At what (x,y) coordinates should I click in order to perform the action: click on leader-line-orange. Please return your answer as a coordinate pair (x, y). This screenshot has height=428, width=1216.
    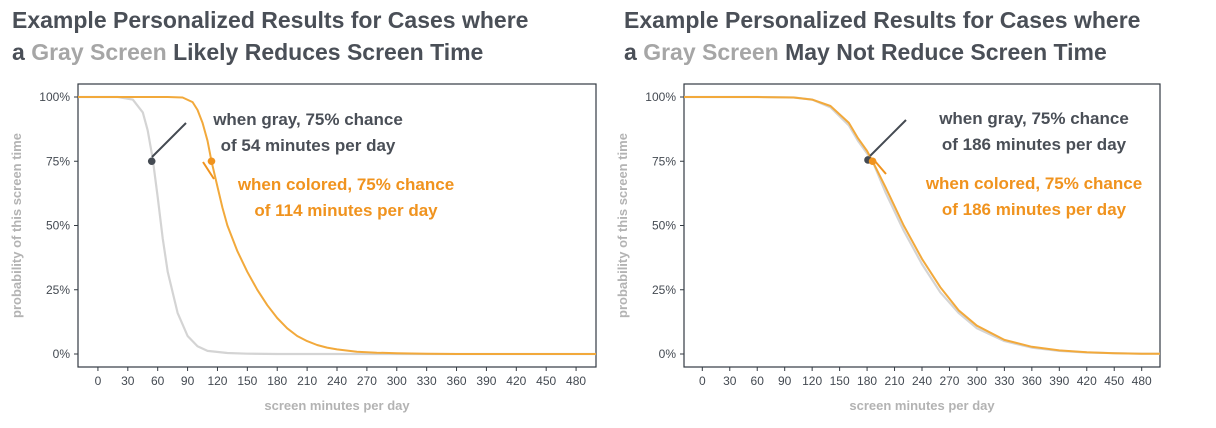
    Looking at the image, I should click on (208, 170).